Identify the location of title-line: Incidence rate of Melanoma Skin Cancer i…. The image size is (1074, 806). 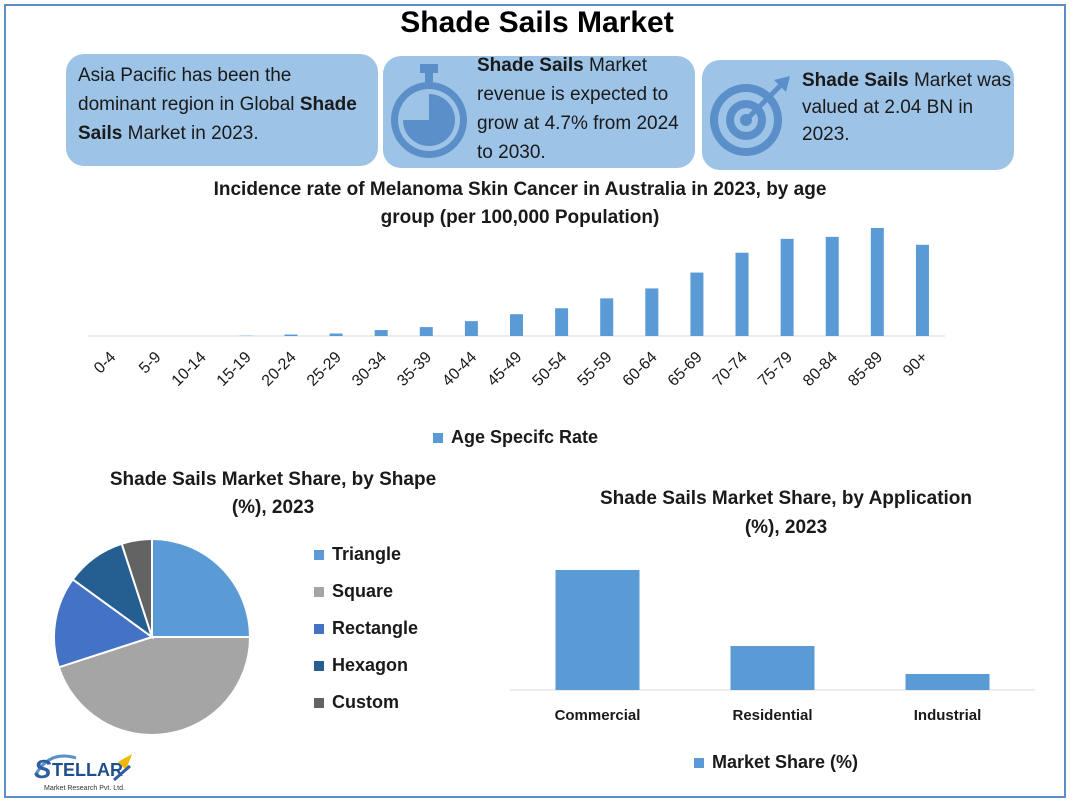
(520, 189).